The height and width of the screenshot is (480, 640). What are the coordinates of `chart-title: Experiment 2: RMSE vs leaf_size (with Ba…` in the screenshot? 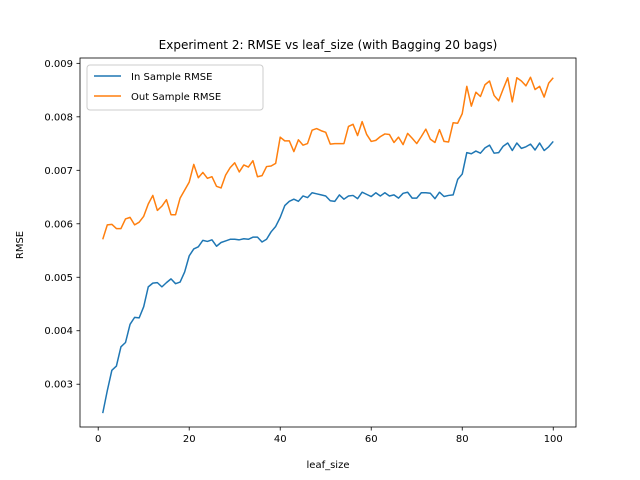 It's located at (328, 45).